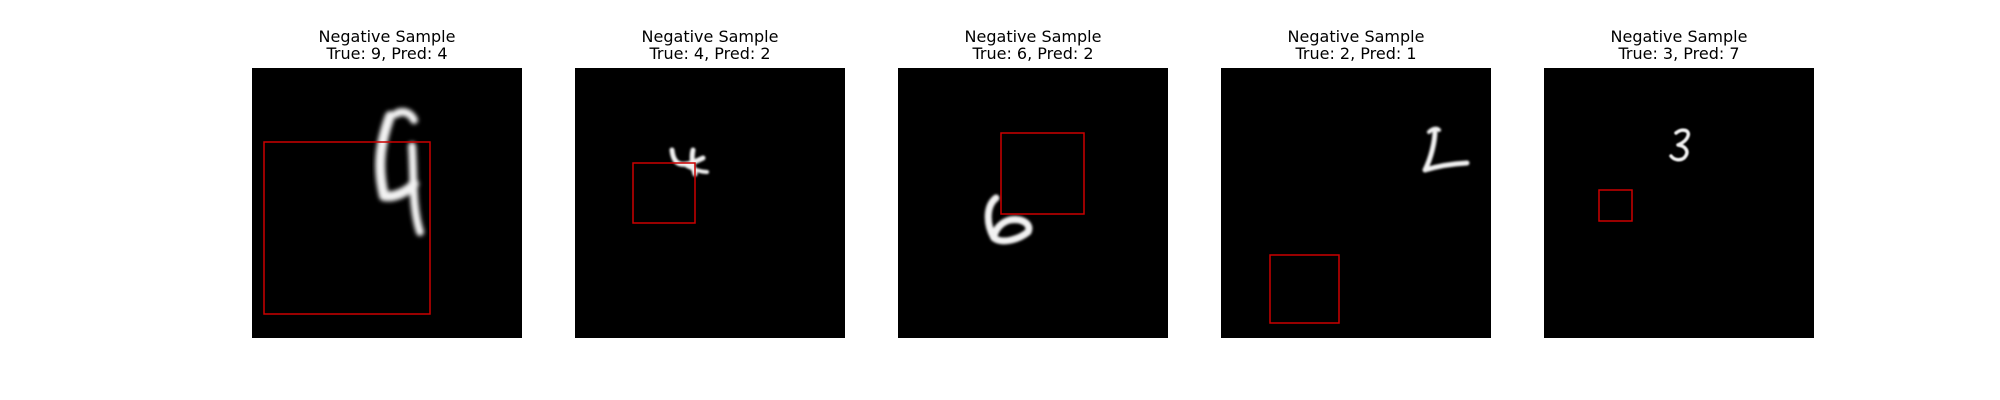 The height and width of the screenshot is (400, 2000). I want to click on sample-panel-1: Negative Sample True: 9, Pred: 4, so click(387, 183).